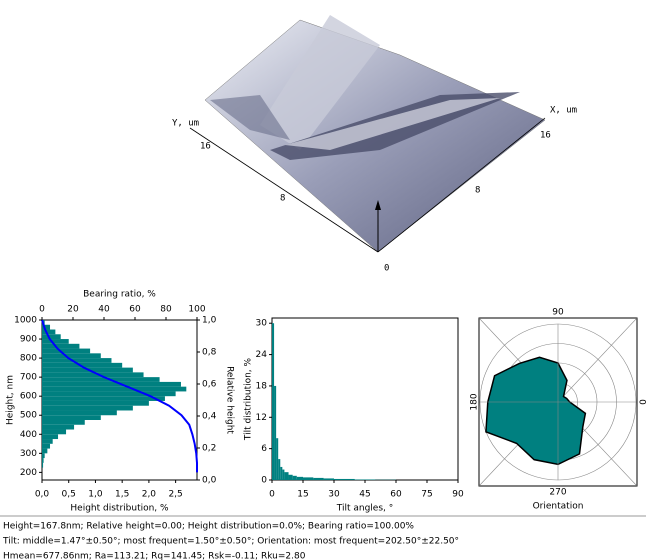 Image resolution: width=646 pixels, height=560 pixels. Describe the element at coordinates (28, 454) in the screenshot. I see `y-tick-label: 300` at that location.